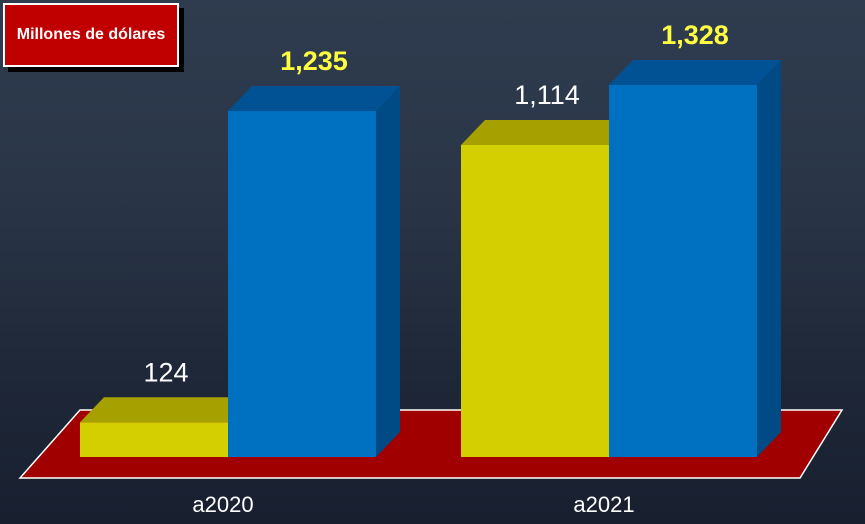 The width and height of the screenshot is (865, 524). Describe the element at coordinates (165, 372) in the screenshot. I see `data-label-a2020-1: 124` at that location.